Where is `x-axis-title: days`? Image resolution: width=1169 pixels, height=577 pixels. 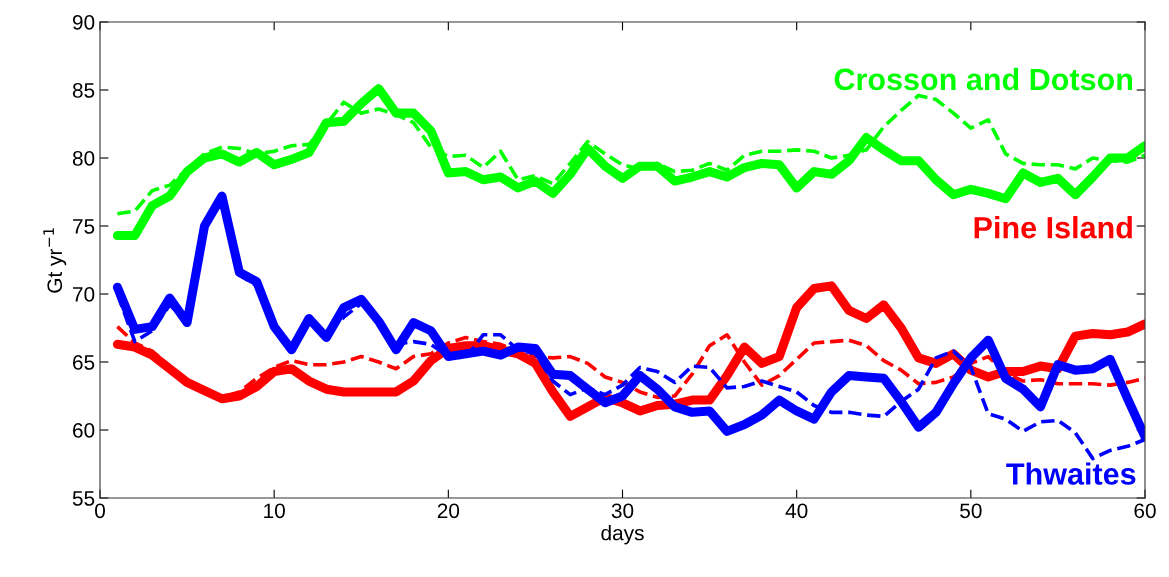 x-axis-title: days is located at coordinates (622, 535).